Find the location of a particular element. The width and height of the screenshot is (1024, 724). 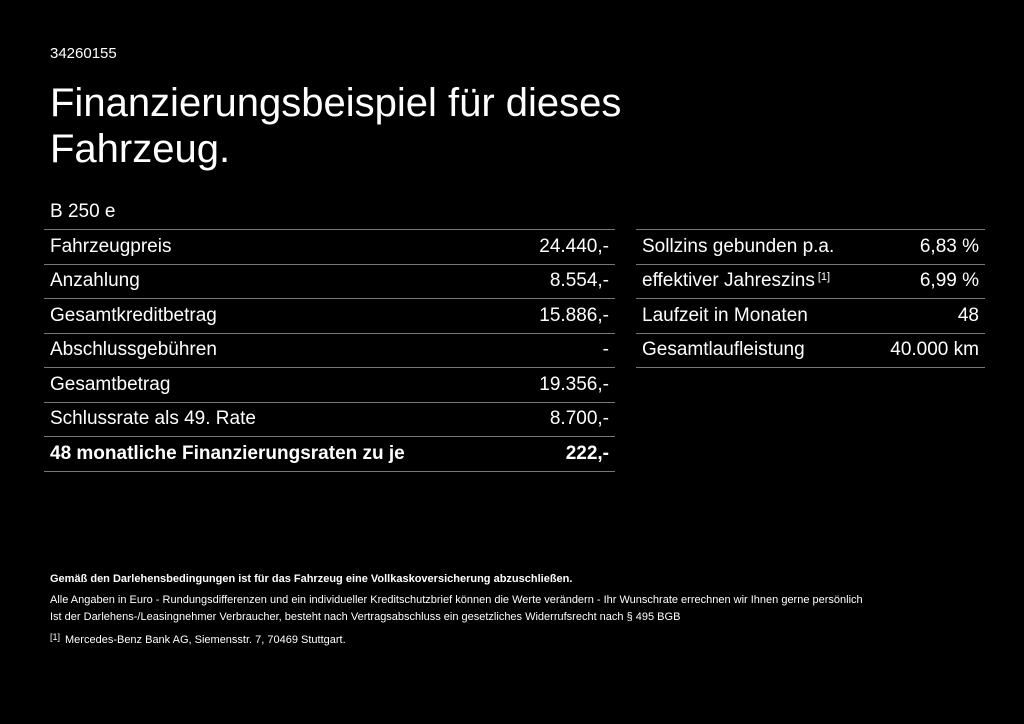

row-value: 6,99 % is located at coordinates (949, 281).